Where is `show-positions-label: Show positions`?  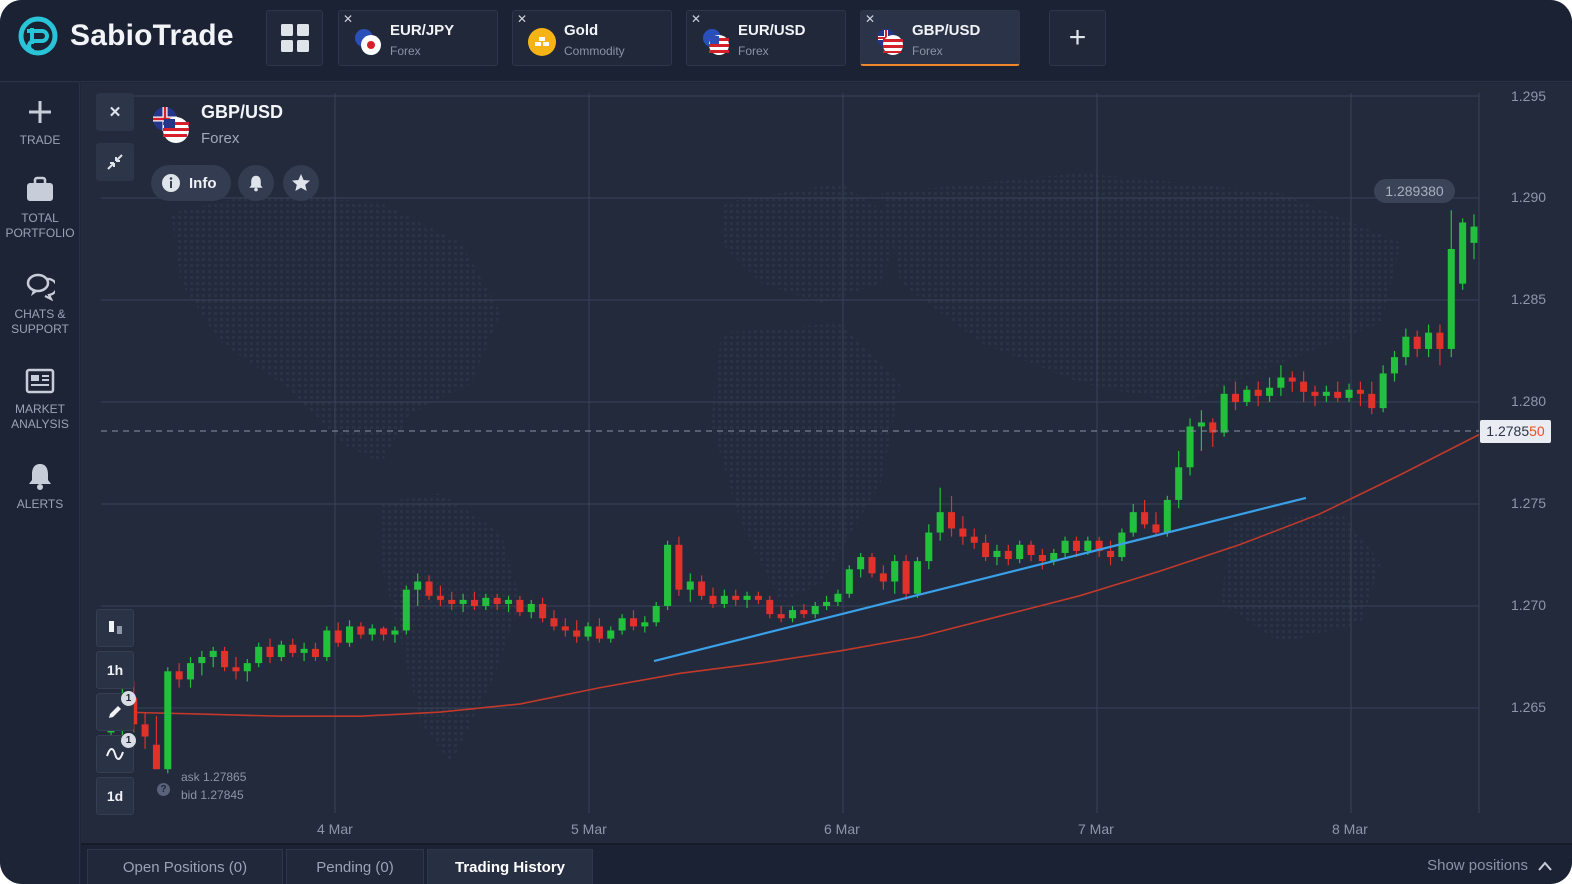
show-positions-label: Show positions is located at coordinates (1477, 865).